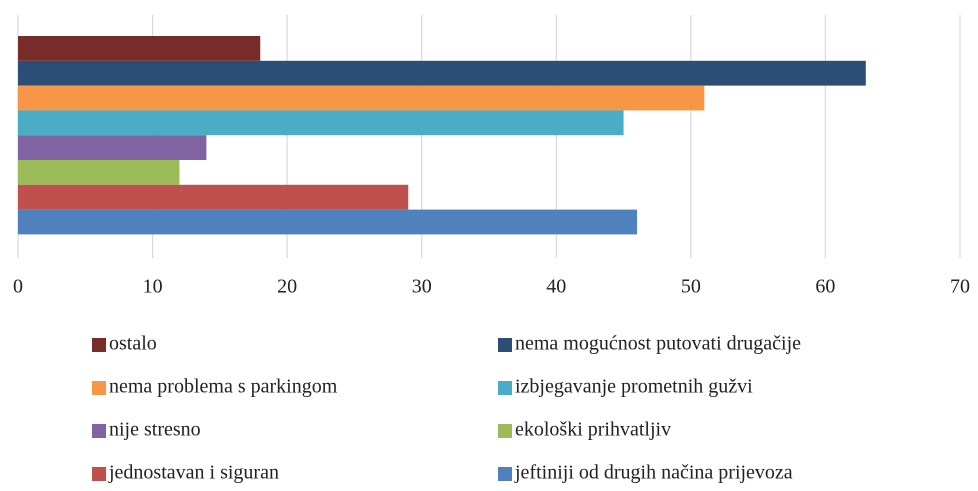 The width and height of the screenshot is (978, 491). Describe the element at coordinates (133, 344) in the screenshot. I see `legend-label: ostalo` at that location.